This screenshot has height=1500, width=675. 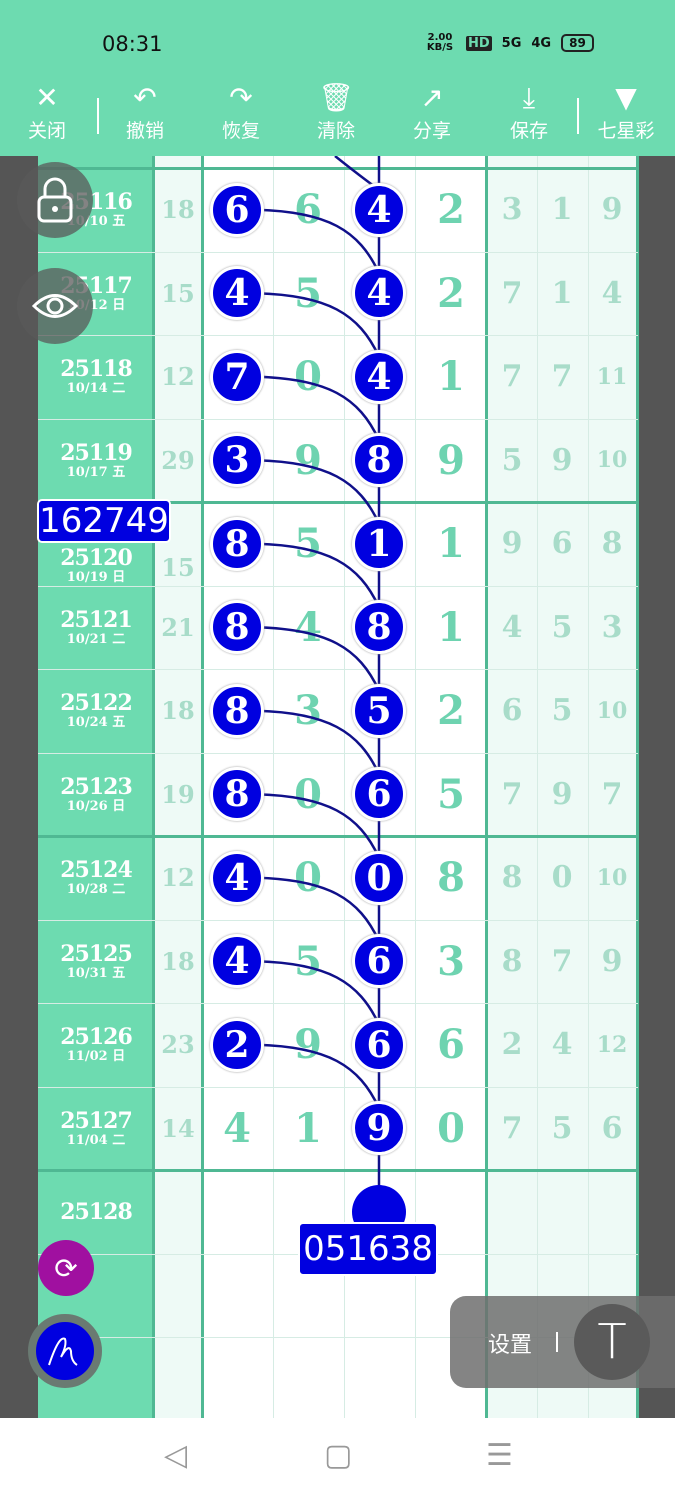 I want to click on number-ball: 5, so click(x=379, y=710).